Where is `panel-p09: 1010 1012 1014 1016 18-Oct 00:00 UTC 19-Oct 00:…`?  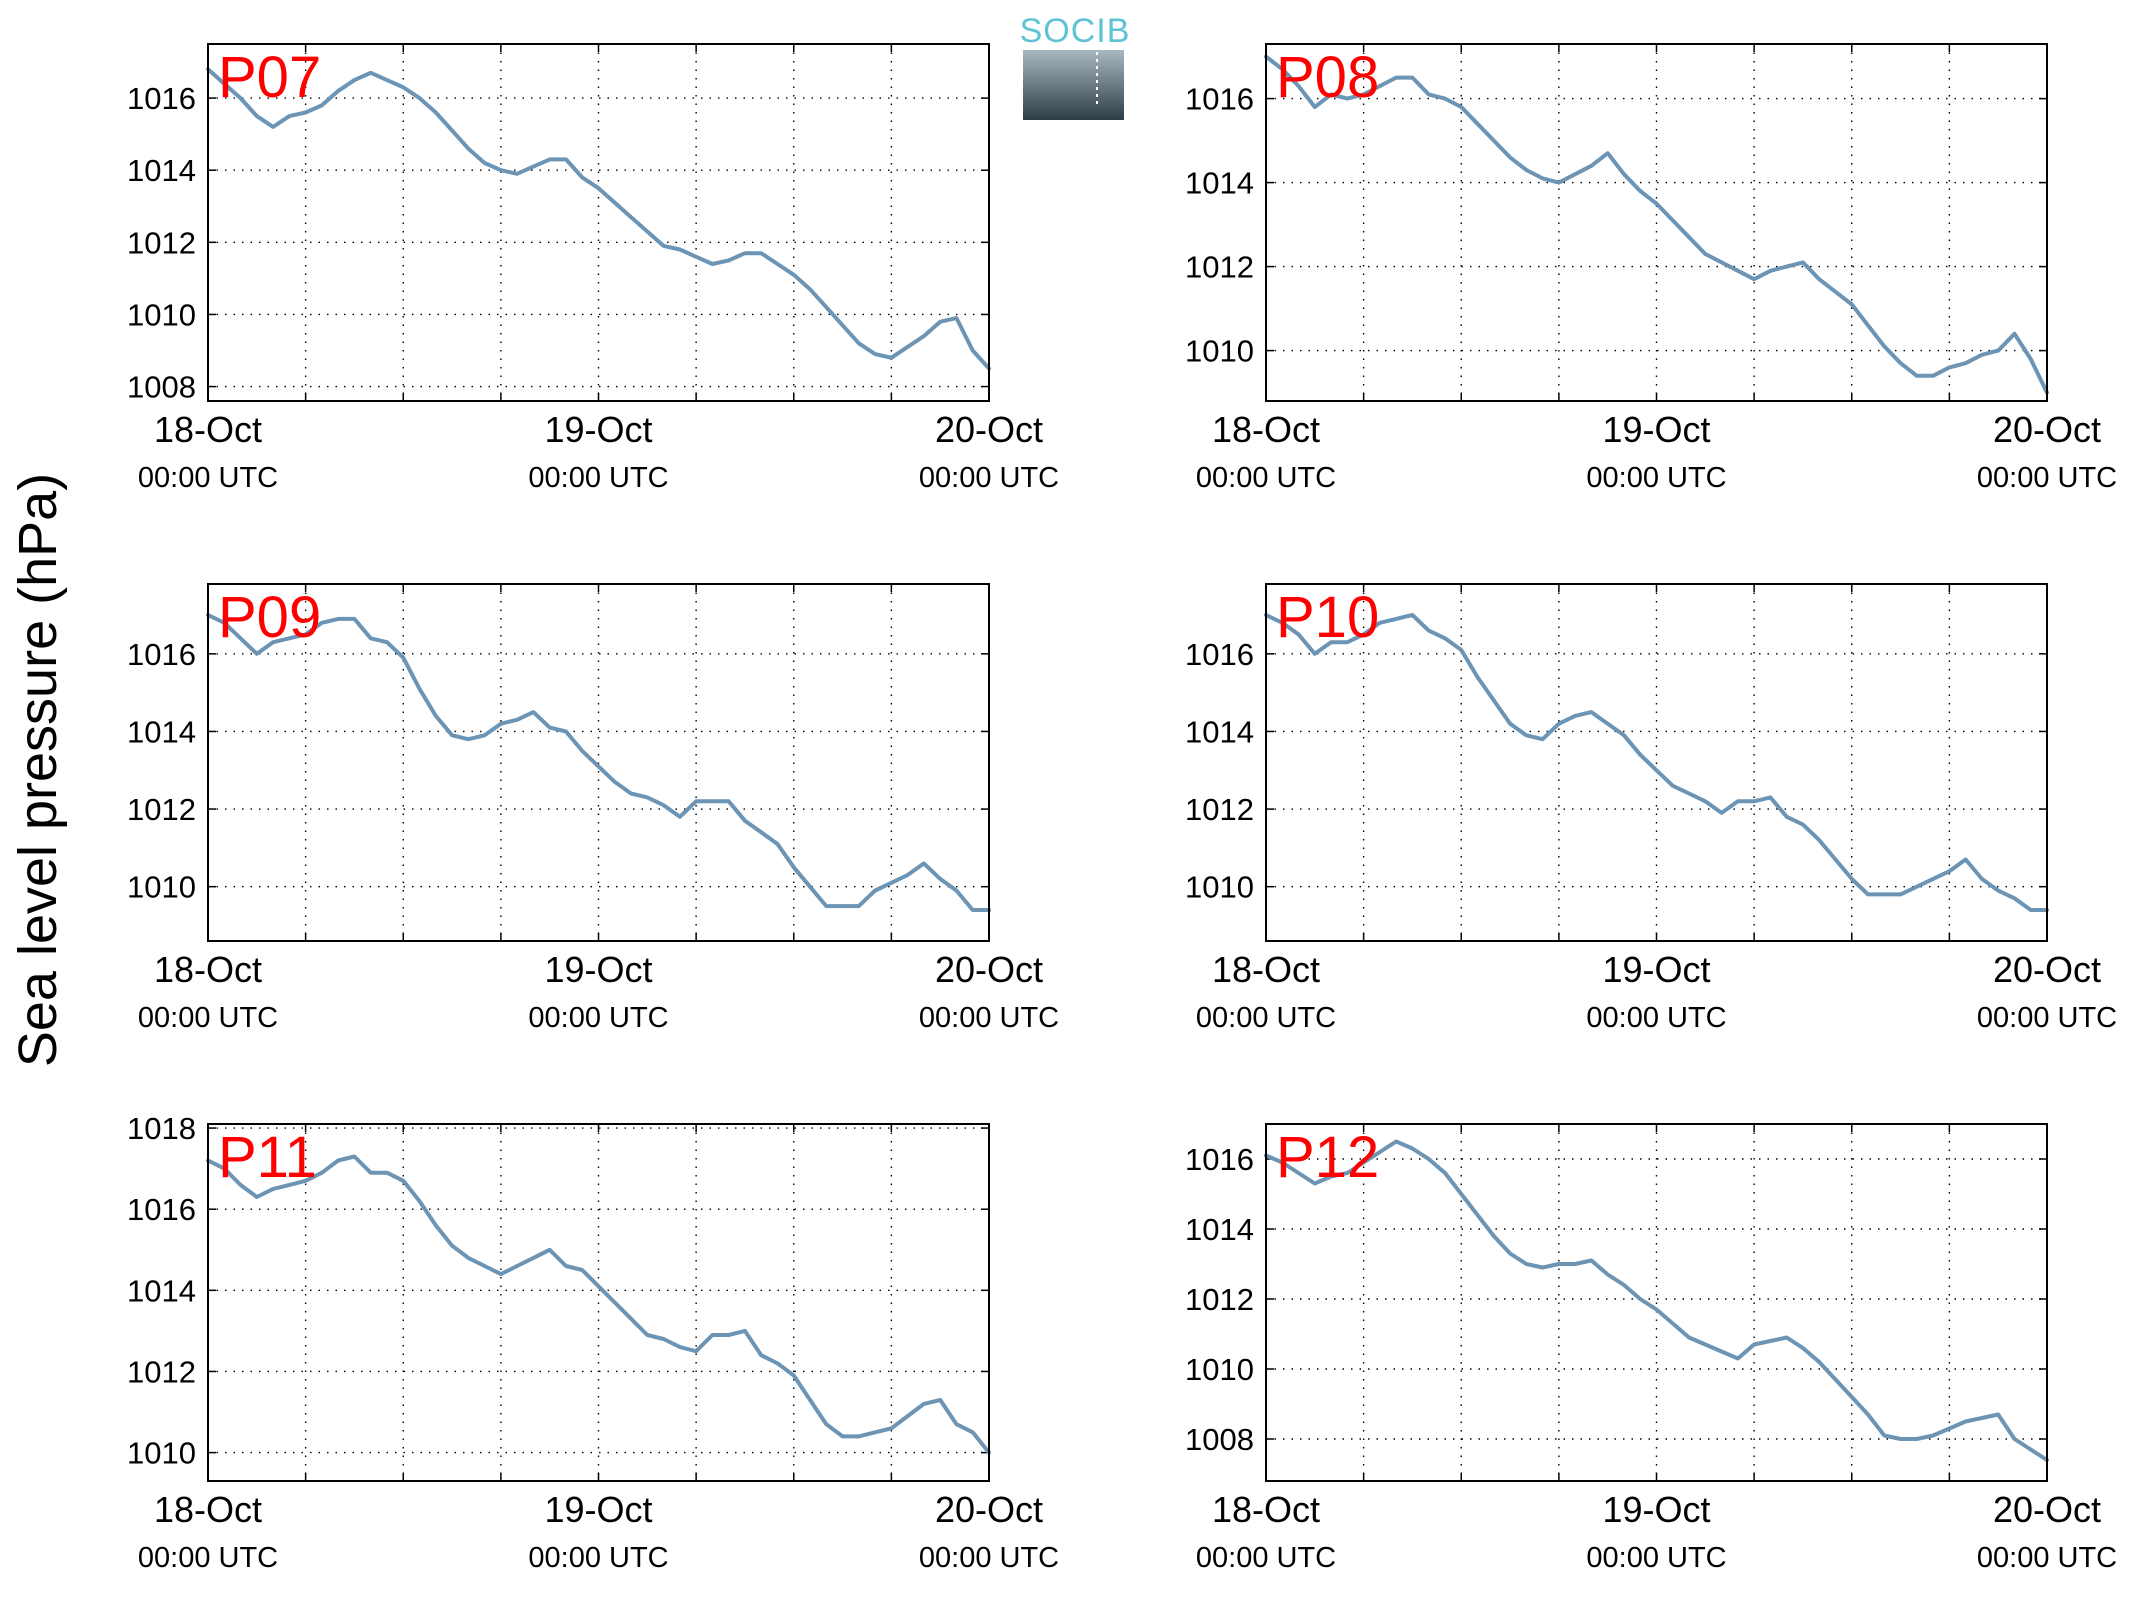
panel-p09: 1010 1012 1014 1016 18-Oct 00:00 UTC 19-Oct 00:… is located at coordinates (593, 808).